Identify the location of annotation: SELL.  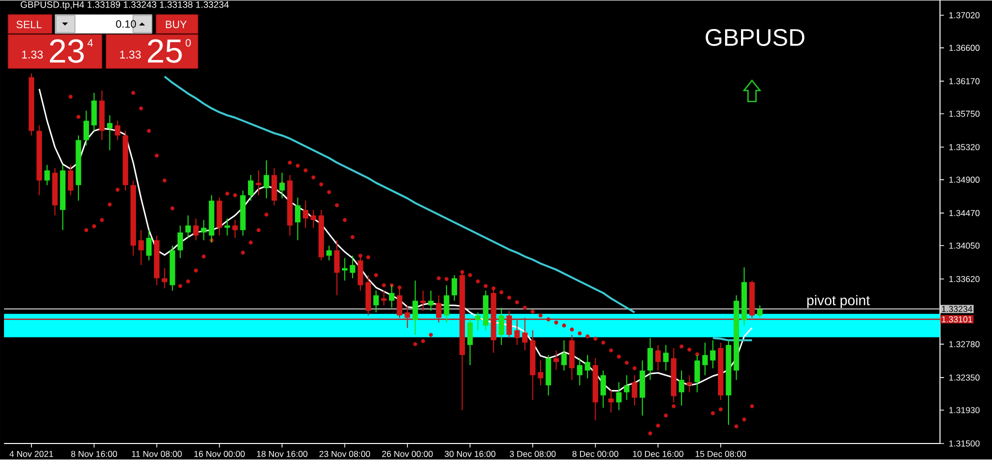
(29, 24).